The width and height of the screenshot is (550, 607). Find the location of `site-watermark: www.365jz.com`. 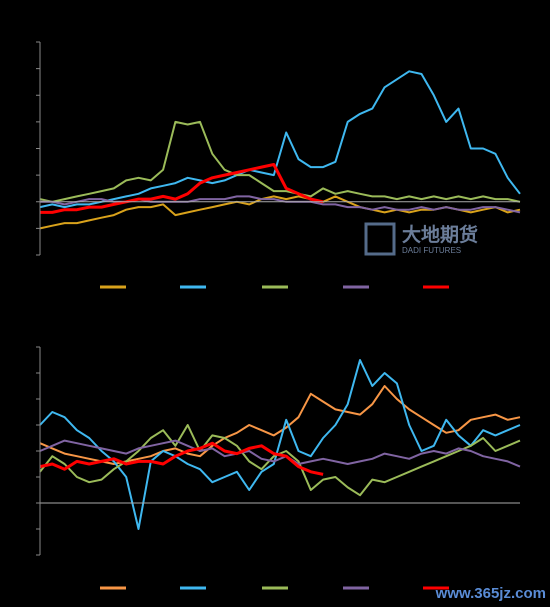

site-watermark: www.365jz.com is located at coordinates (490, 593).